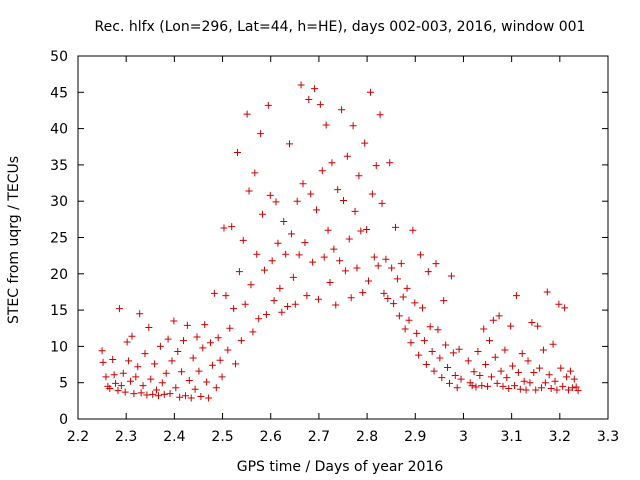  Describe the element at coordinates (608, 437) in the screenshot. I see `x-tick-label: 3.3` at that location.